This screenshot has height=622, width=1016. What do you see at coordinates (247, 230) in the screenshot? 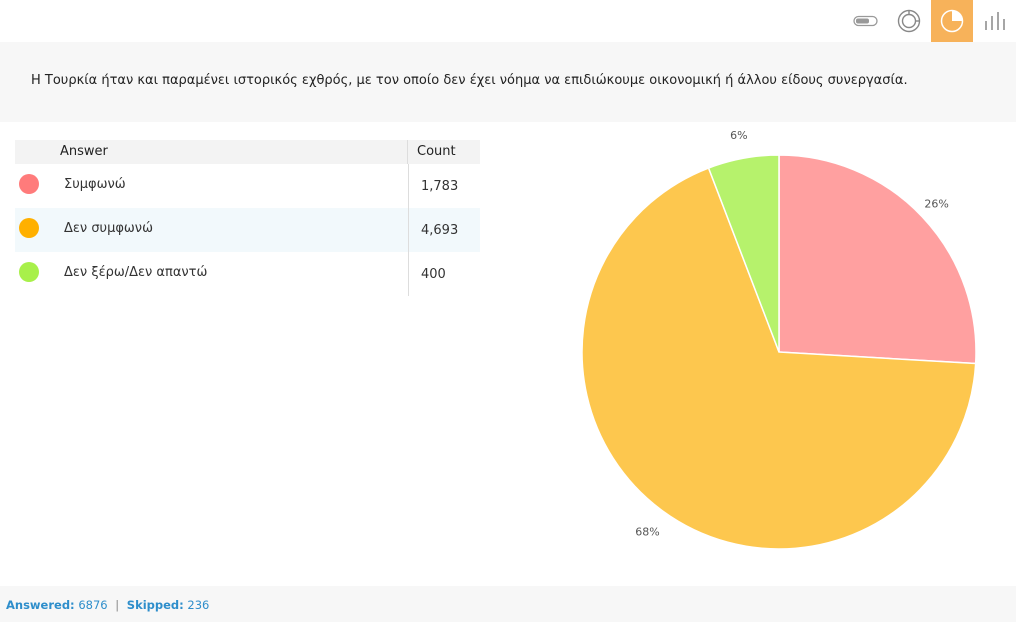
I see `table-row: Δεν συμφωνώ 4,693` at bounding box center [247, 230].